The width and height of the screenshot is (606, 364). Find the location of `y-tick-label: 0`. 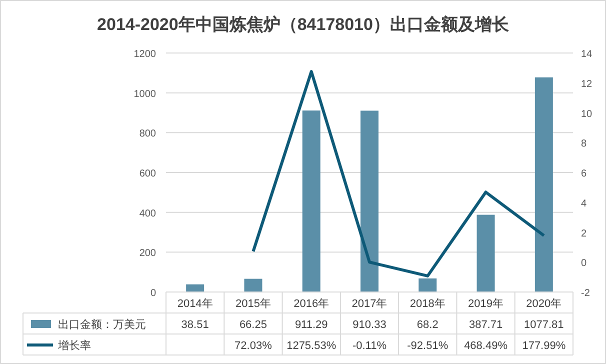

y-tick-label: 0 is located at coordinates (153, 293).